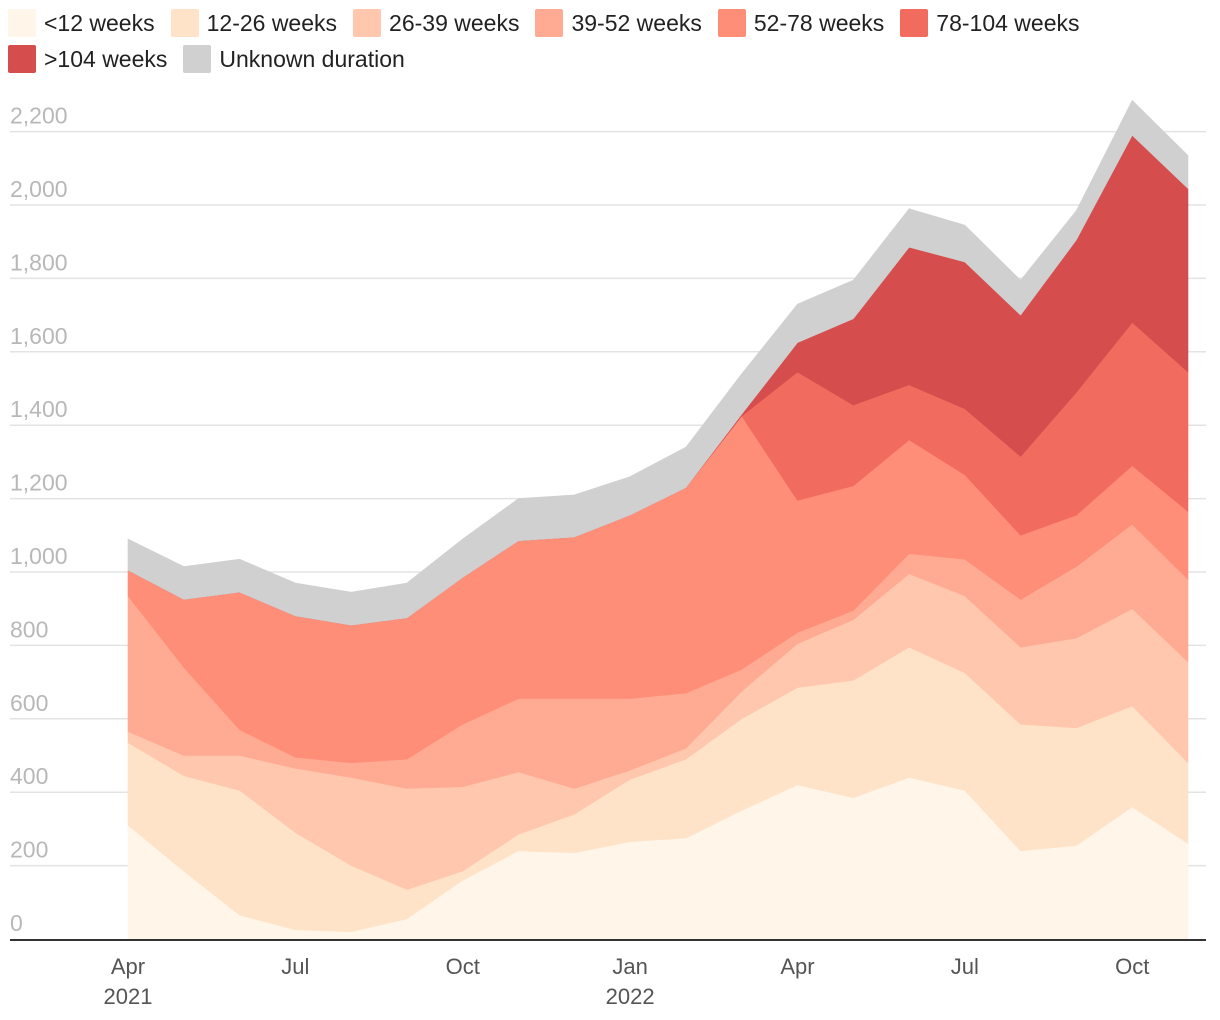 This screenshot has width=1220, height=1020. Describe the element at coordinates (629, 966) in the screenshot. I see `x-tick-label: Jan` at that location.